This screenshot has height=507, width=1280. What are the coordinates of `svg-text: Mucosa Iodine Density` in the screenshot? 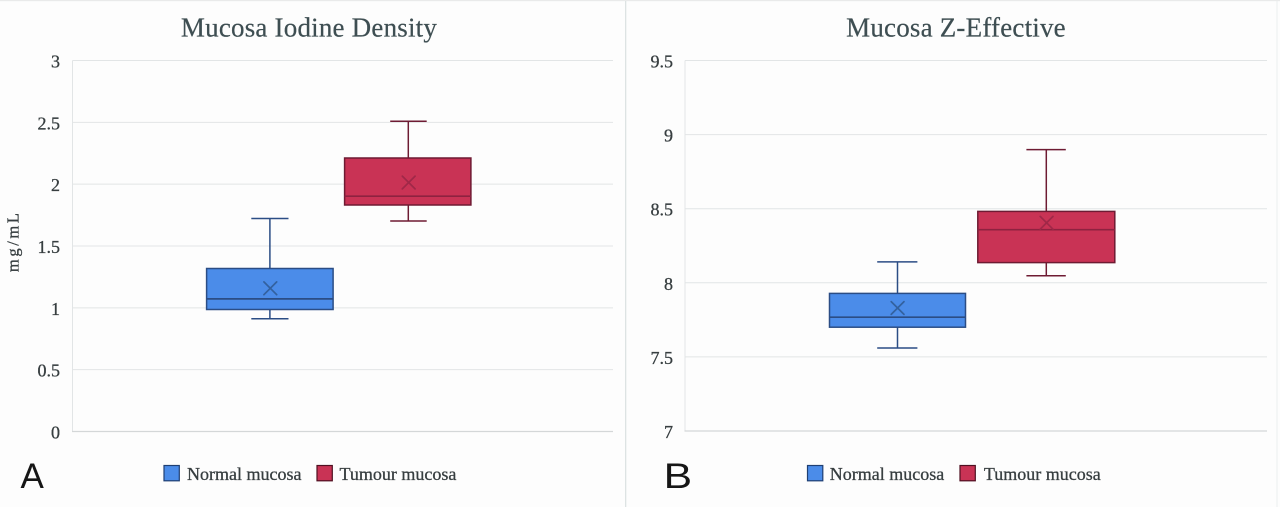 It's located at (309, 28).